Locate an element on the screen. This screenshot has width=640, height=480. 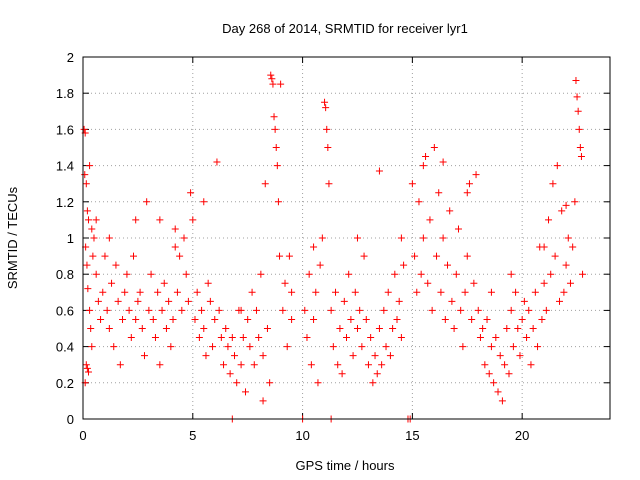
x-tick-label: 0 is located at coordinates (82, 435).